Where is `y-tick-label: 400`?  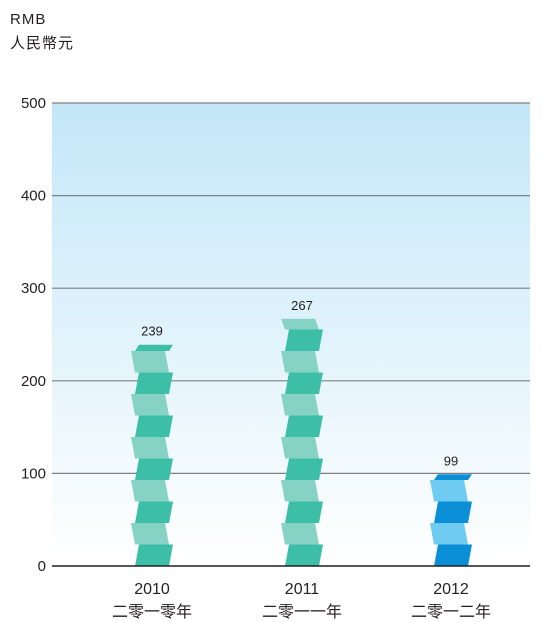
y-tick-label: 400 is located at coordinates (33, 196).